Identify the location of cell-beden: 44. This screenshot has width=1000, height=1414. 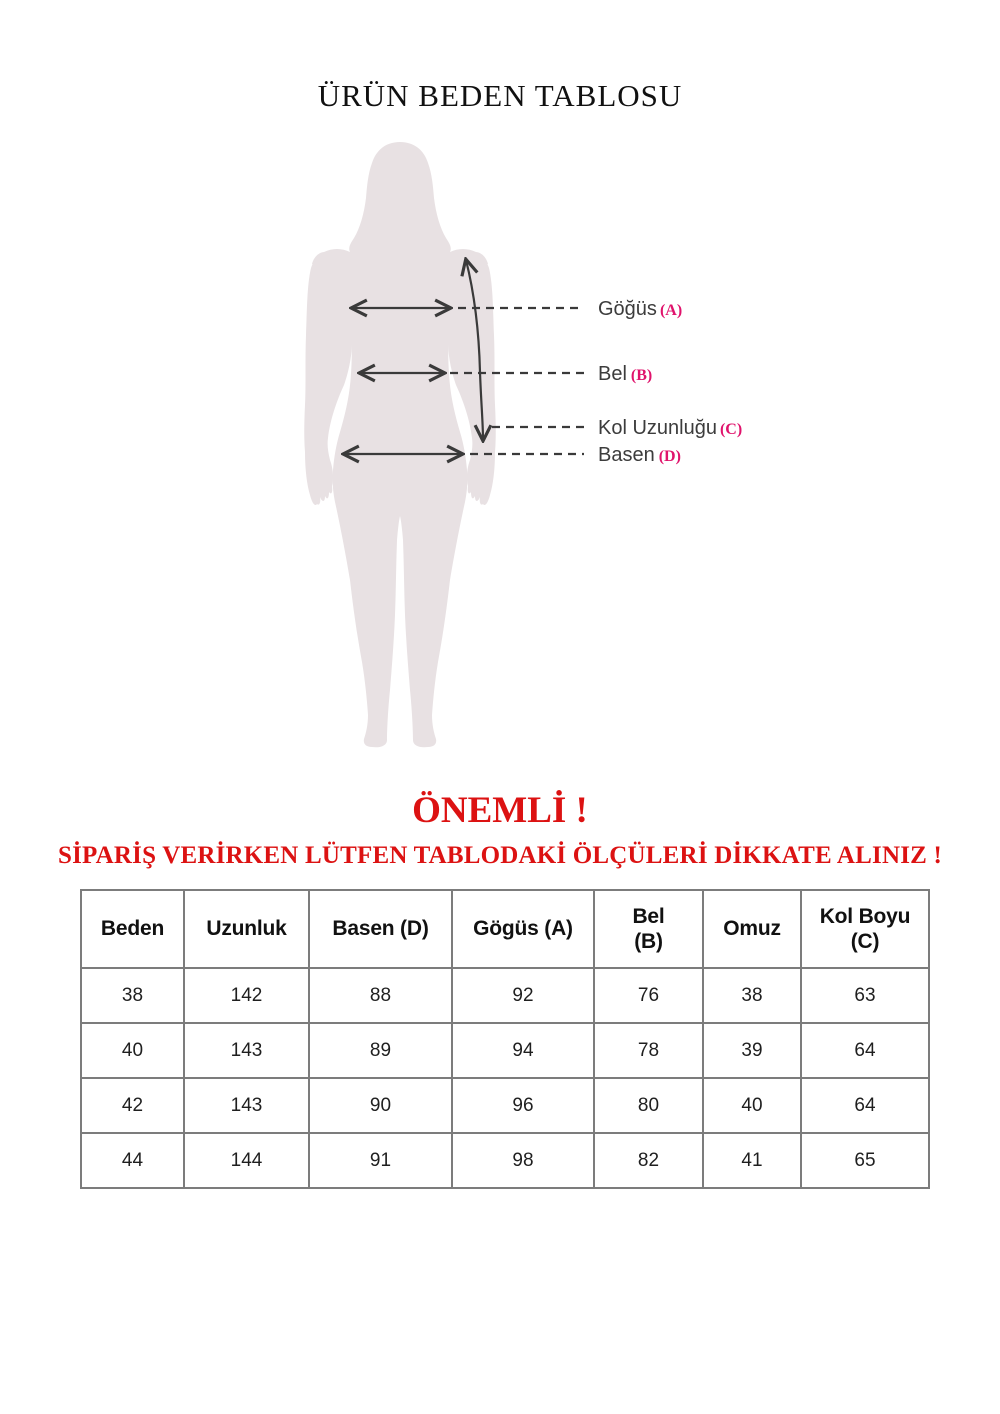
(132, 1160).